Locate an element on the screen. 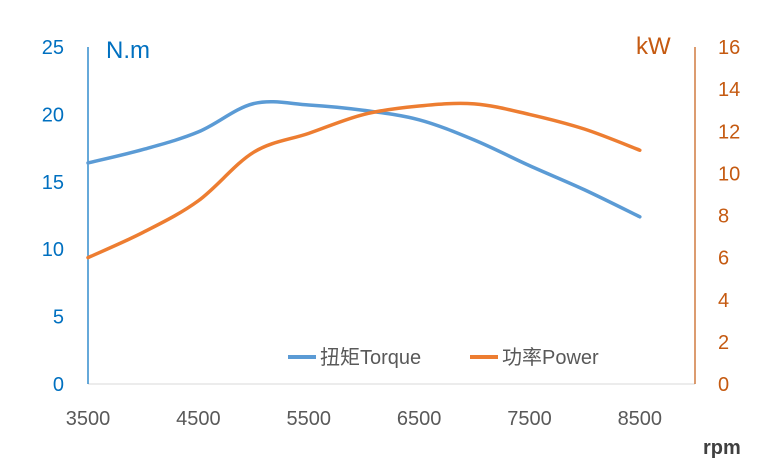 This screenshot has width=760, height=464. x-tick-label: 3500 is located at coordinates (88, 419).